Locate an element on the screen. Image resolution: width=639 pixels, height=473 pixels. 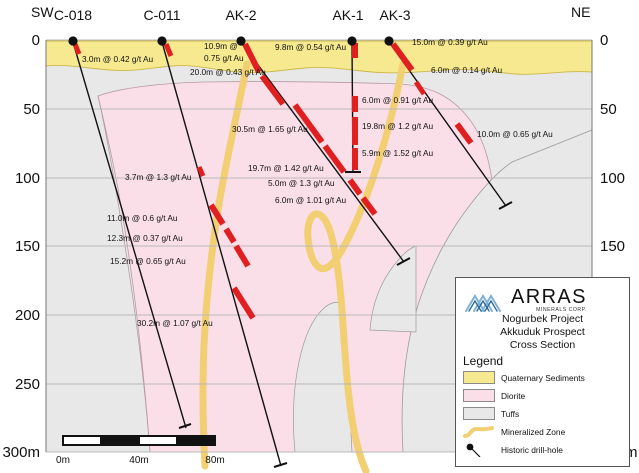
diorite-swatch-icon is located at coordinates (479, 395).